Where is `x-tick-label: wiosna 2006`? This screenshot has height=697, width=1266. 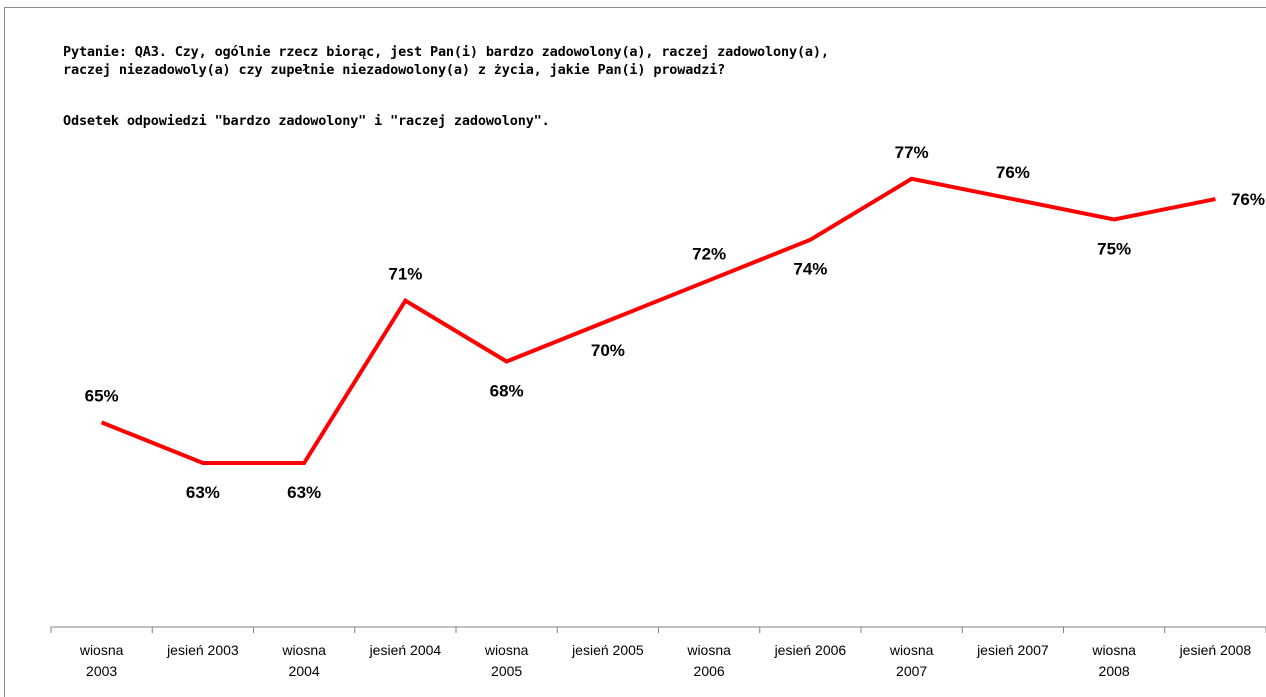 x-tick-label: wiosna 2006 is located at coordinates (708, 660).